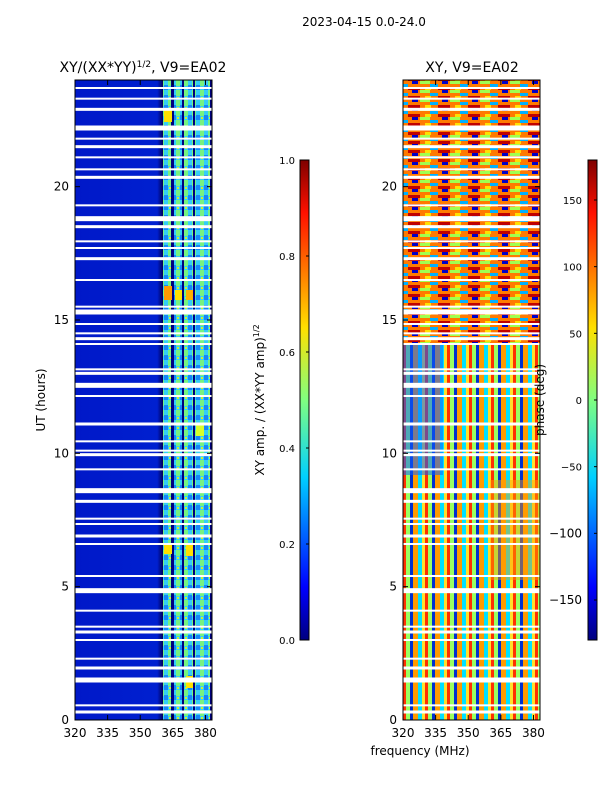  I want to click on figure-suptitle: 2023-04-15 0.0-24.0, so click(364, 22).